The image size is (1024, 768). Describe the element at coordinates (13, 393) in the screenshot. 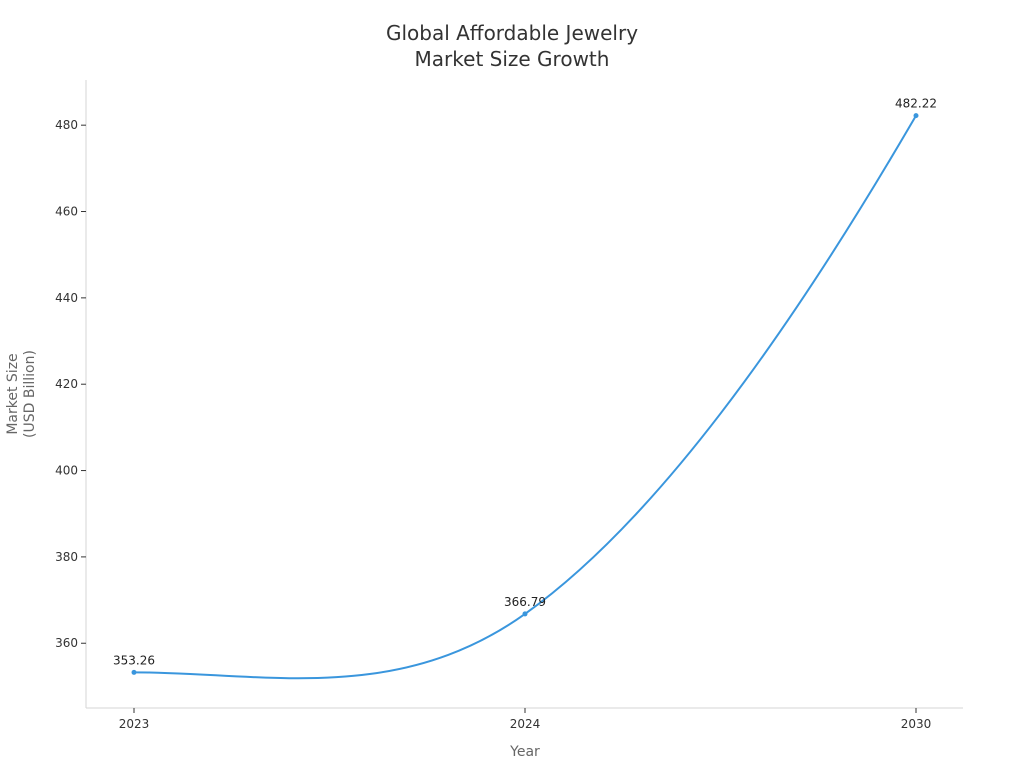

I see `y-axis-title-line-1: Market Size` at that location.